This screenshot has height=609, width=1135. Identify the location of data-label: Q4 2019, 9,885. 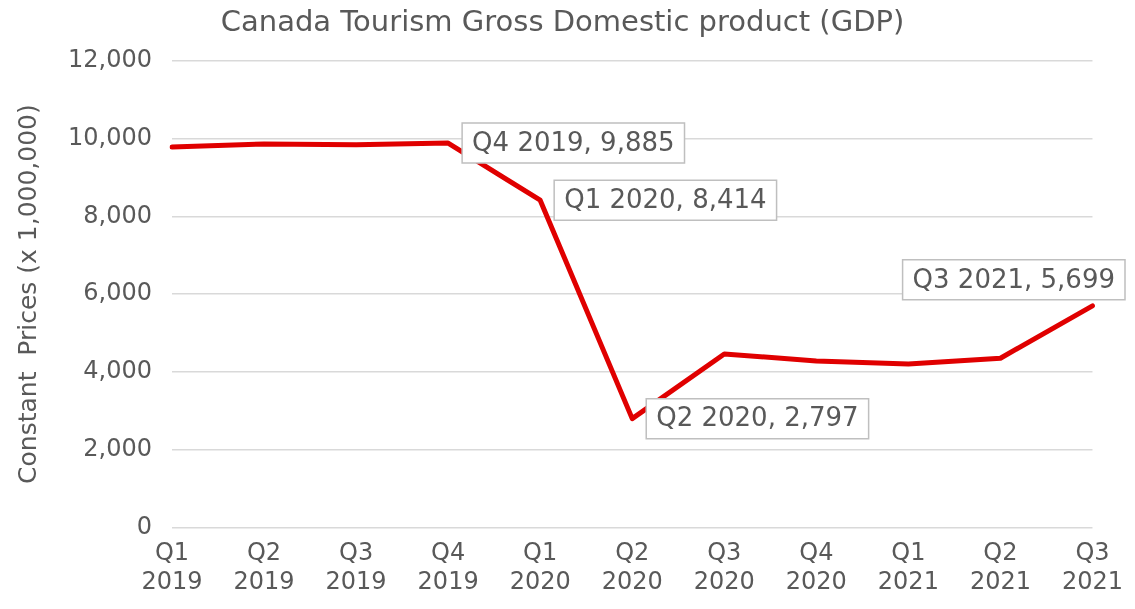
(573, 141).